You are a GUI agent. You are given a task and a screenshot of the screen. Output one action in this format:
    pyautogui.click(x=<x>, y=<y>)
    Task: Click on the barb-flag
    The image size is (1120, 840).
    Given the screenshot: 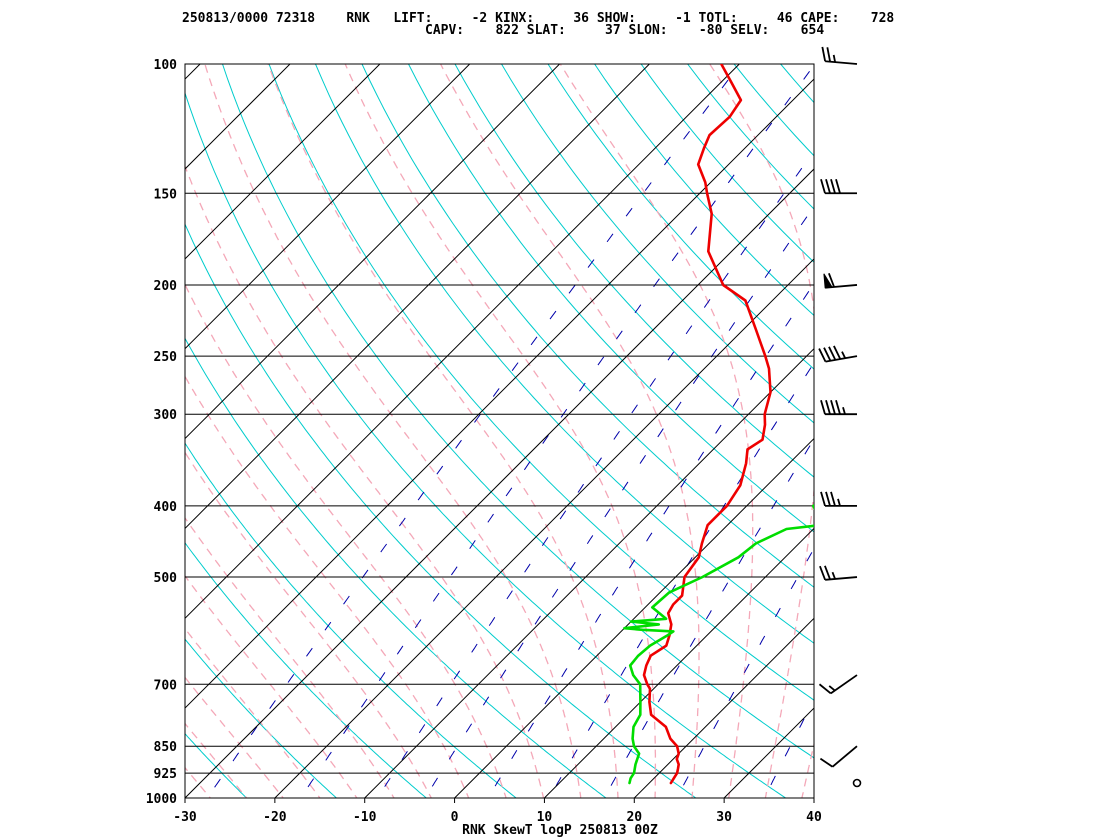 What is the action you would take?
    pyautogui.click(x=828, y=281)
    